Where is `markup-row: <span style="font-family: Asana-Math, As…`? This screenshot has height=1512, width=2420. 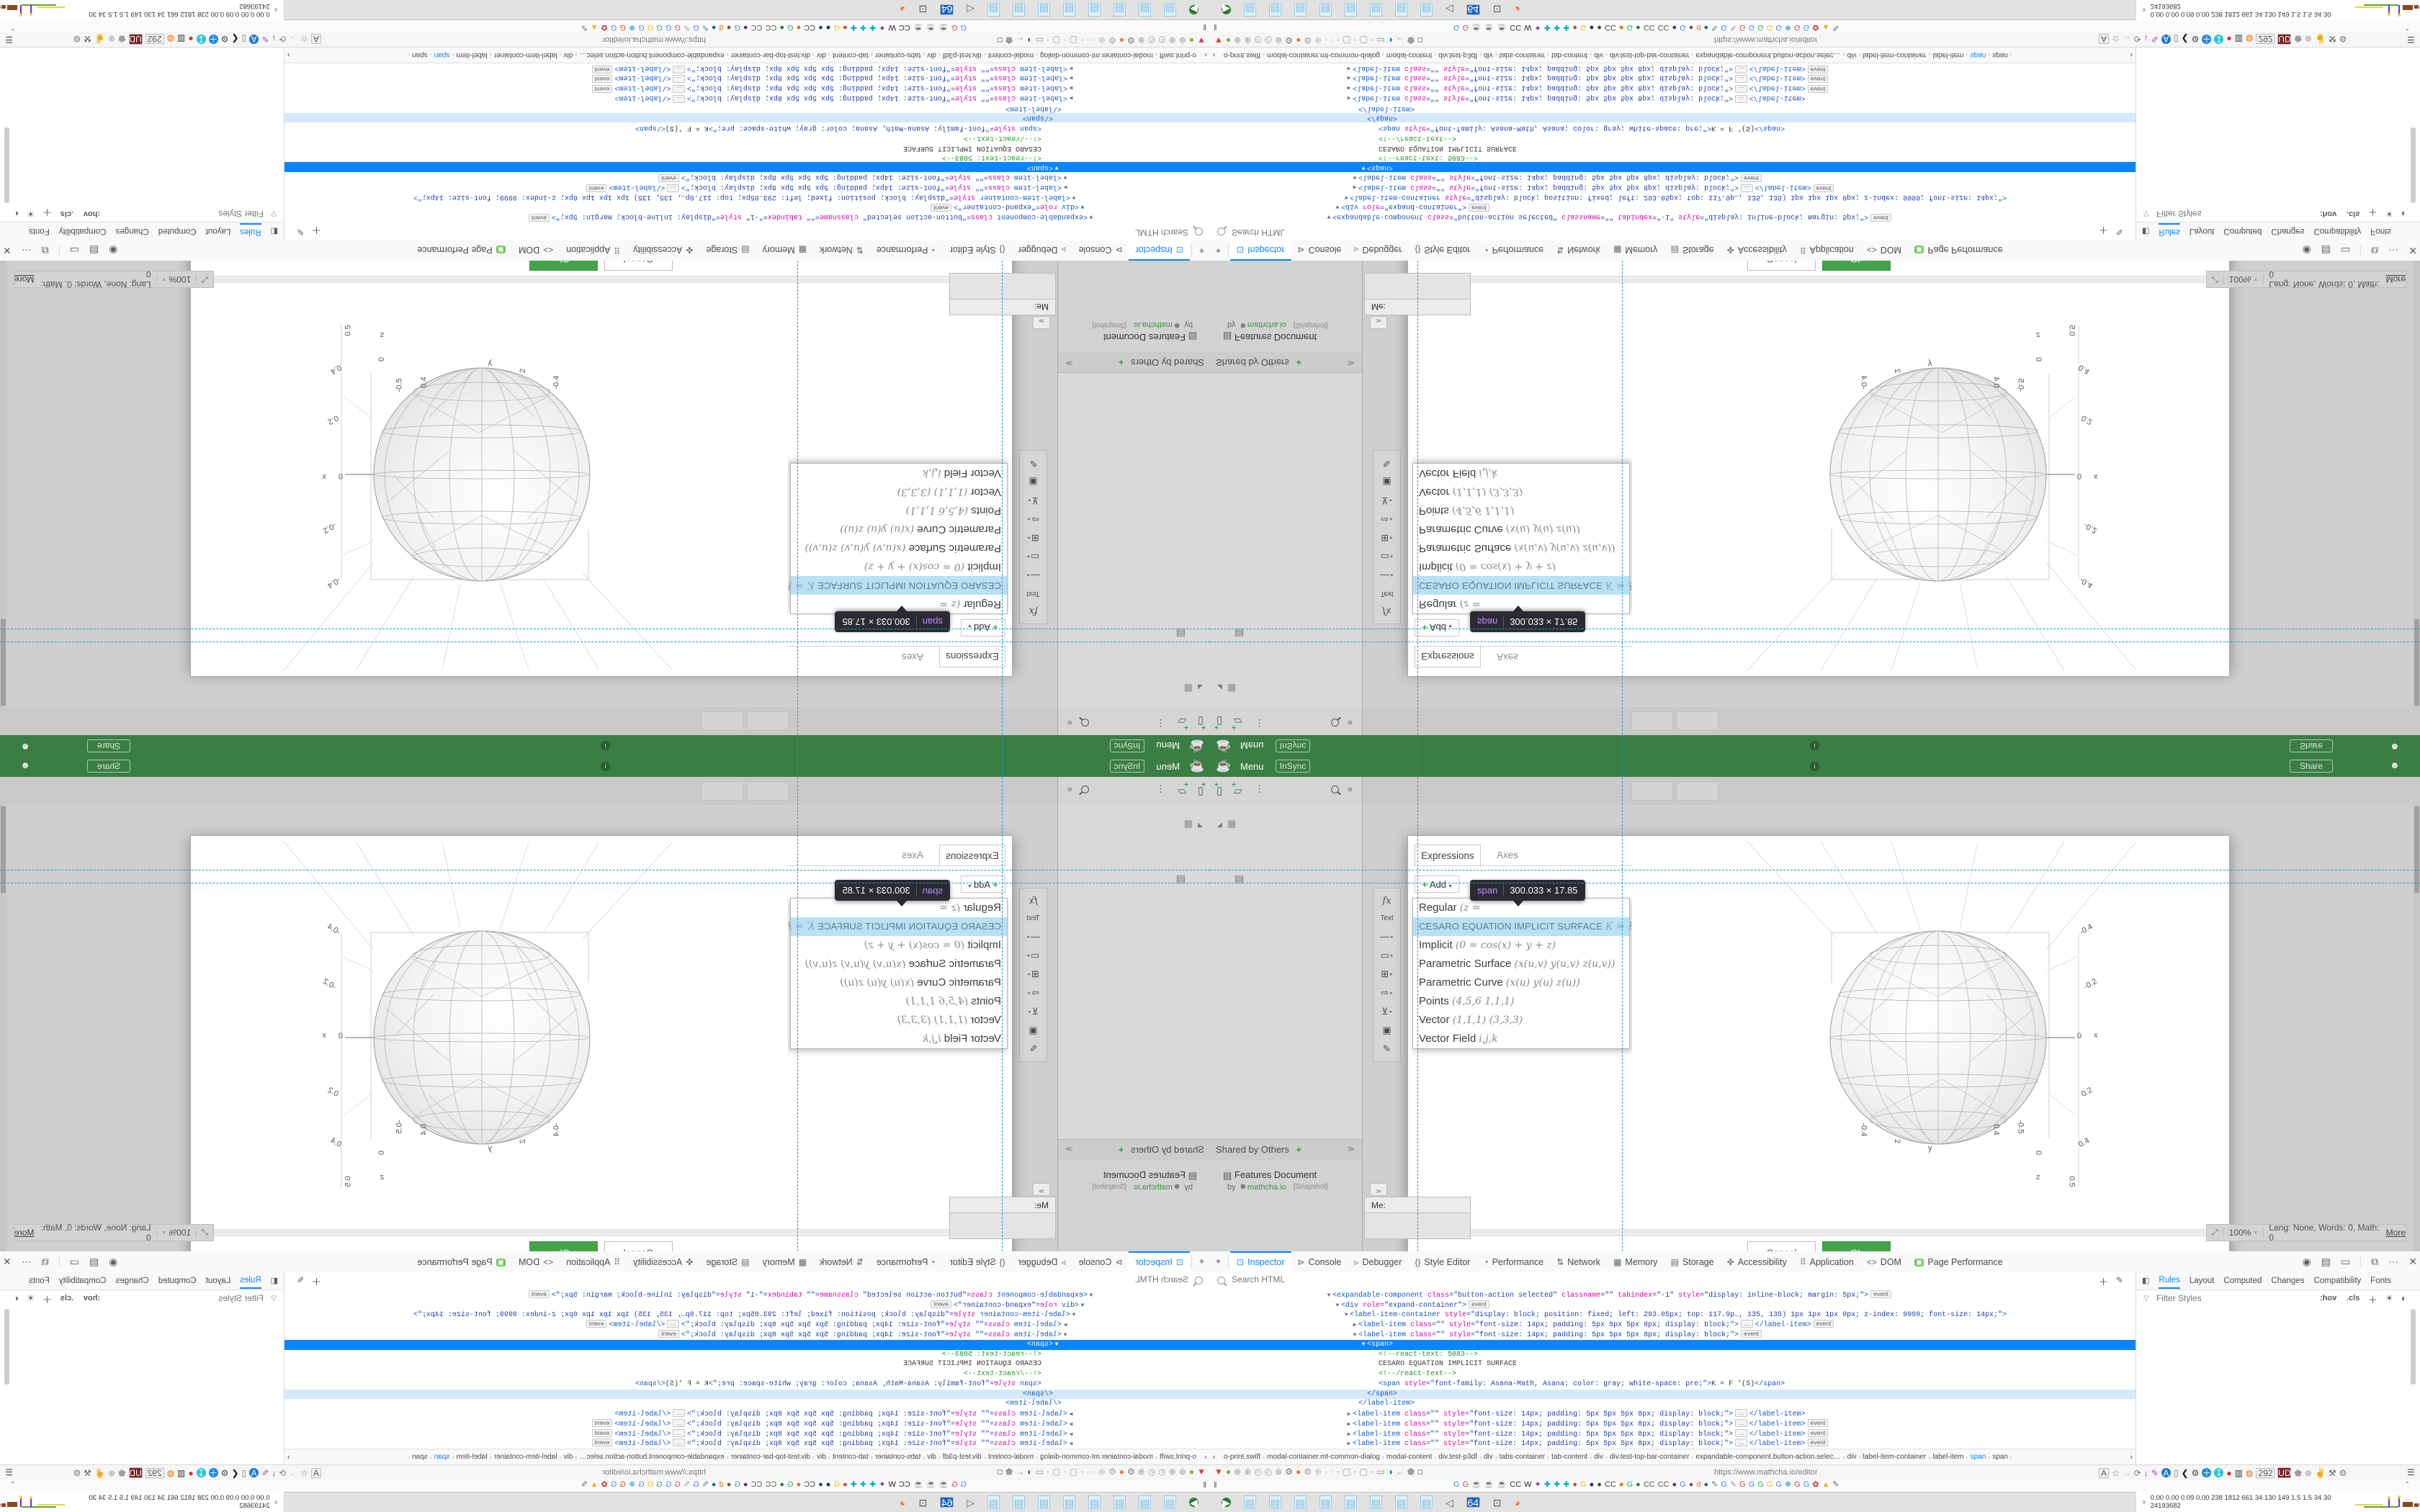 markup-row: <span style="font-family: Asana-Math, As… is located at coordinates (1582, 1384).